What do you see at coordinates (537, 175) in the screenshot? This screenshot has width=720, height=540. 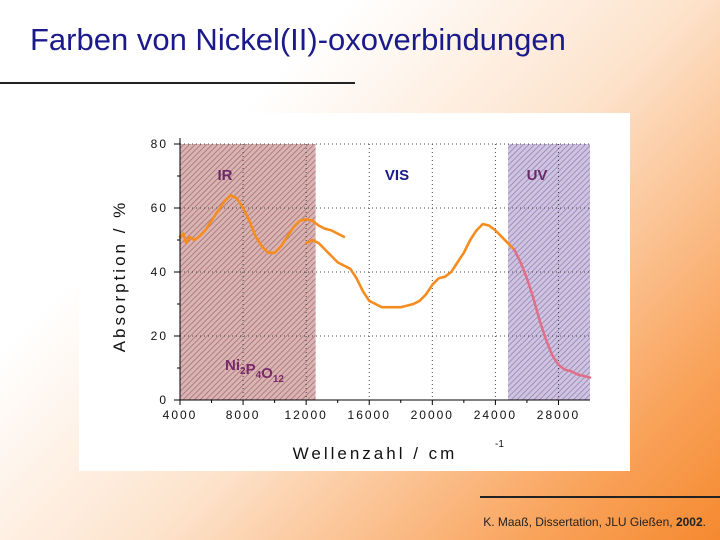 I see `region-label-uv: UV` at bounding box center [537, 175].